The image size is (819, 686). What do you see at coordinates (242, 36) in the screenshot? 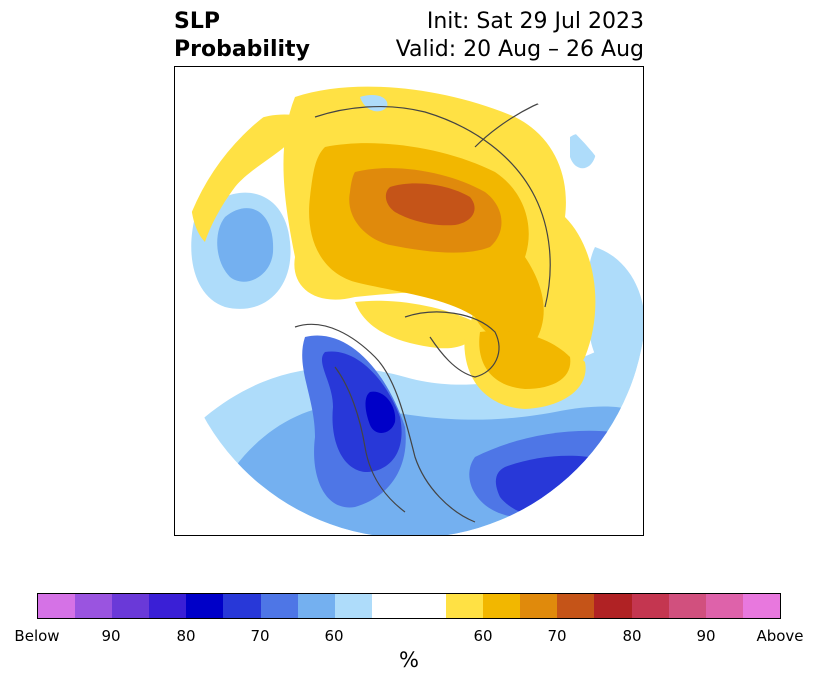
I see `chart-title-left: SLP Probability` at bounding box center [242, 36].